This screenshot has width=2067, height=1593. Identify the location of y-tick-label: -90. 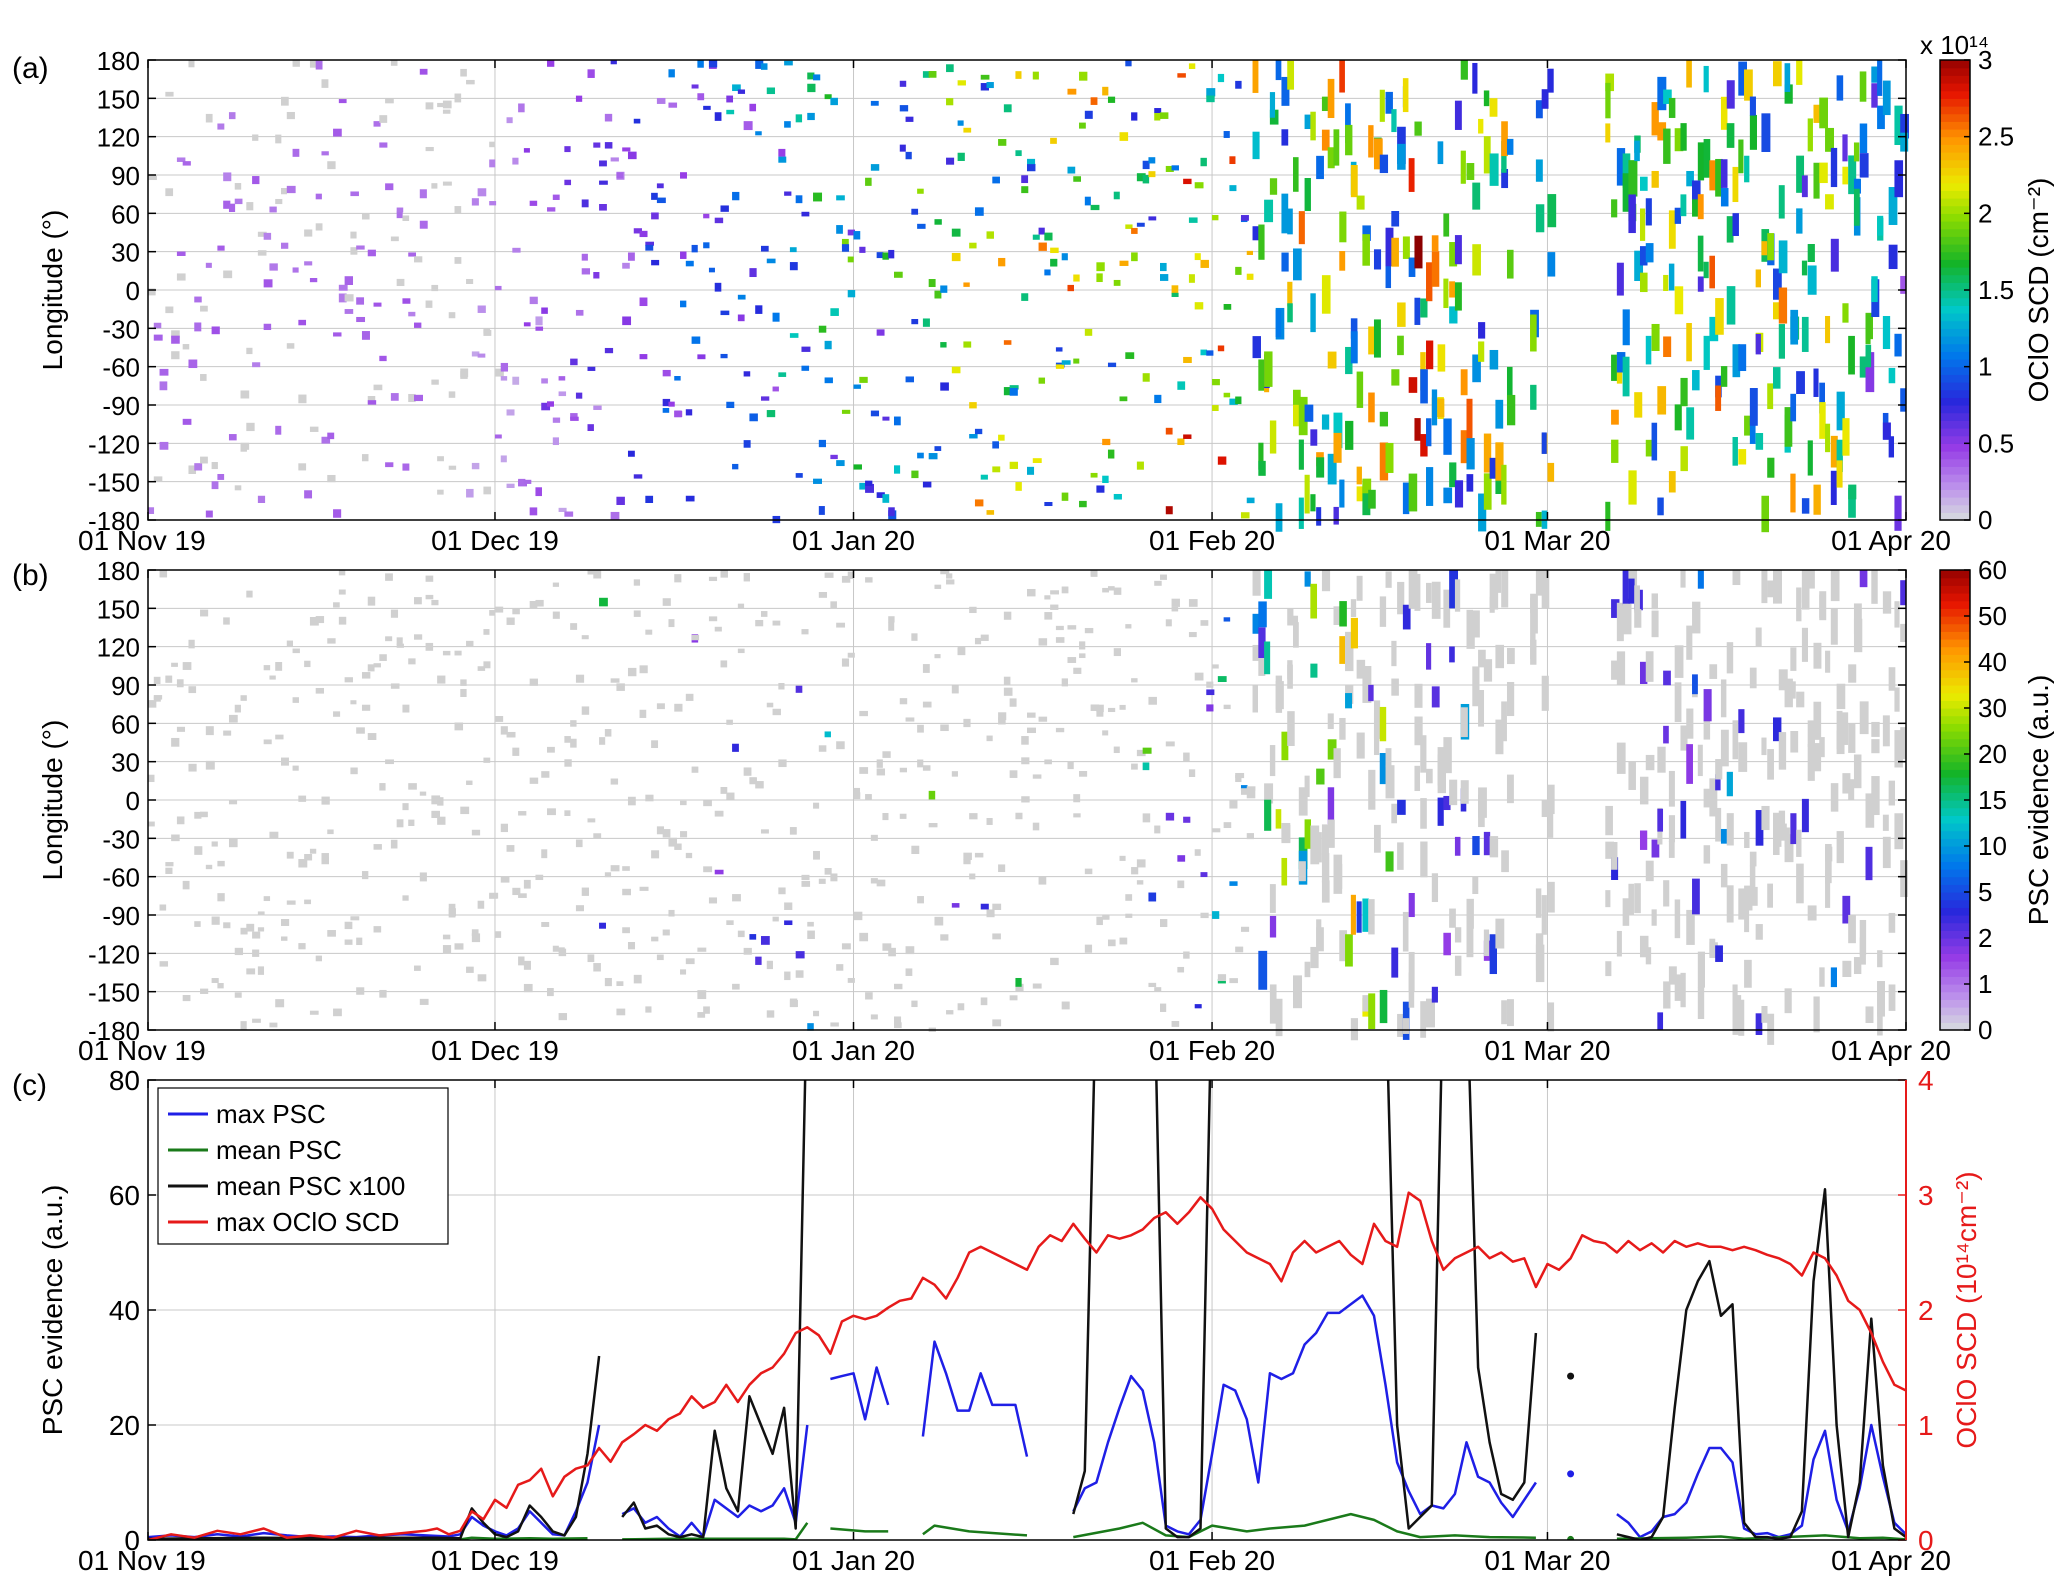
(121, 916).